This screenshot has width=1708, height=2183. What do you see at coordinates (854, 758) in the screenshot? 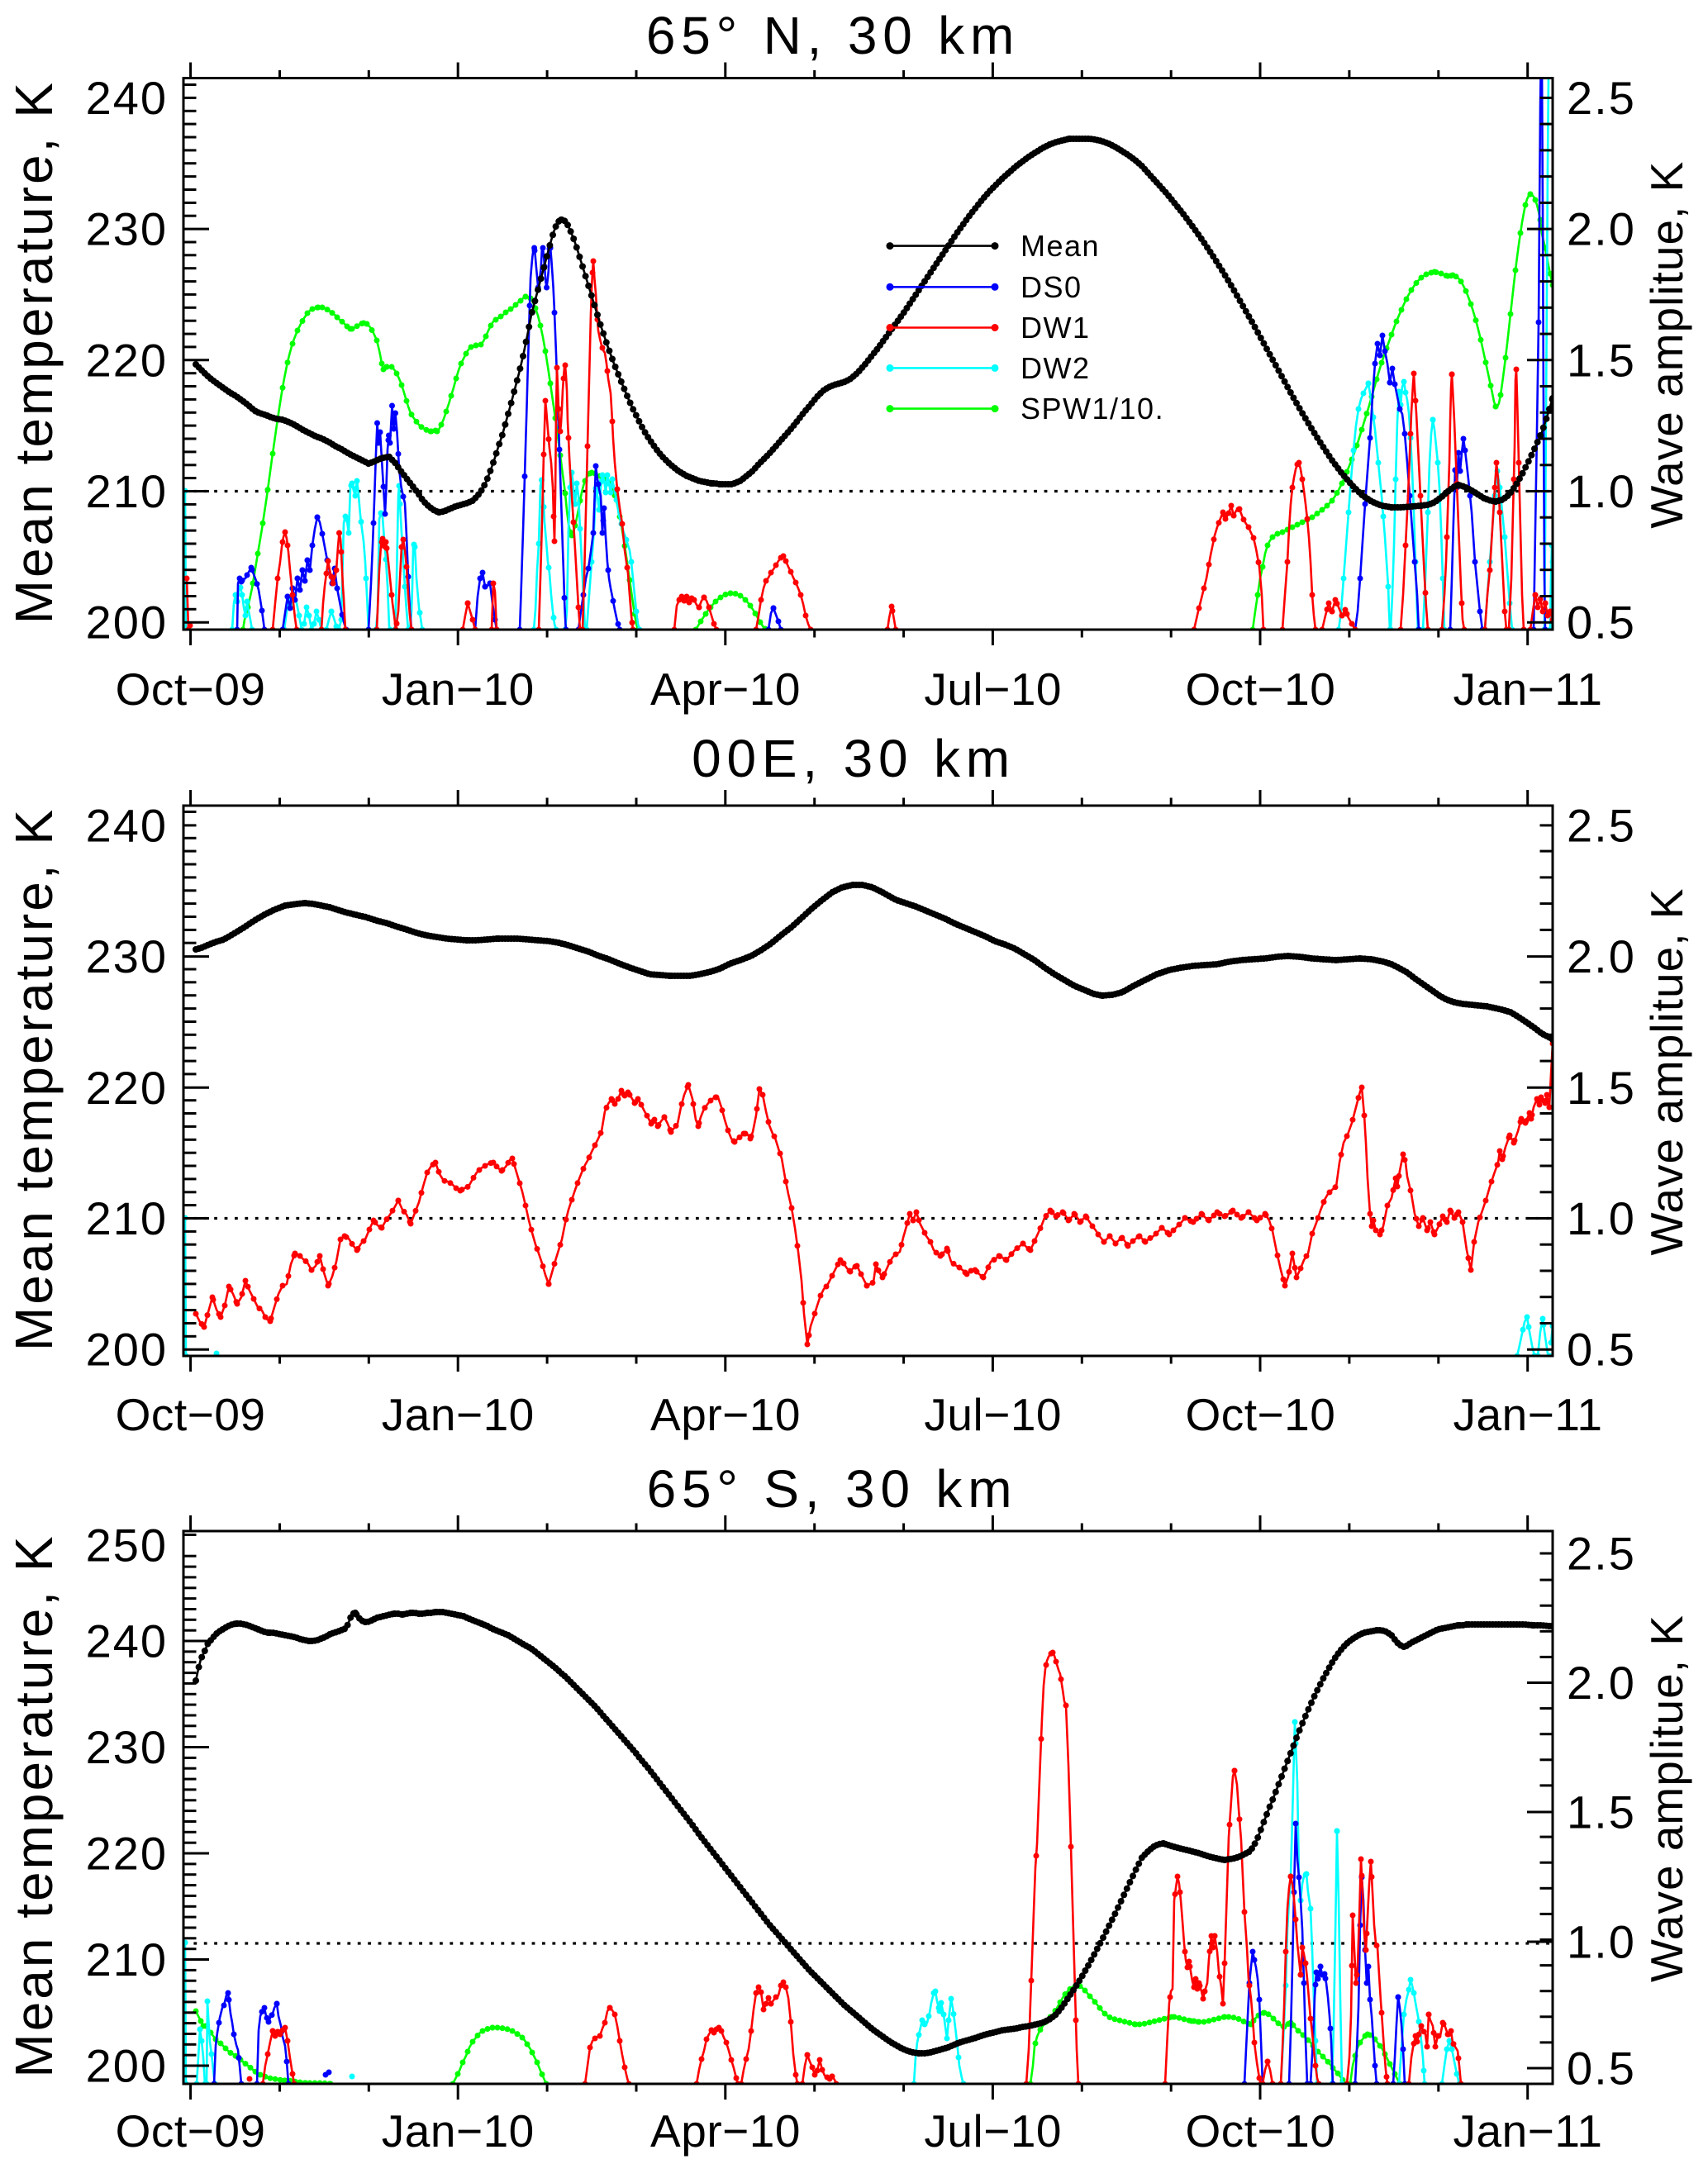
I see `svg-text: 00E, 30 km` at bounding box center [854, 758].